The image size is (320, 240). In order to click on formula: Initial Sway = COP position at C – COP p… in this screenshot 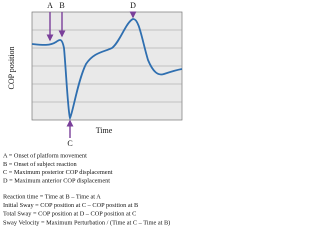, I will do `click(70, 205)`.